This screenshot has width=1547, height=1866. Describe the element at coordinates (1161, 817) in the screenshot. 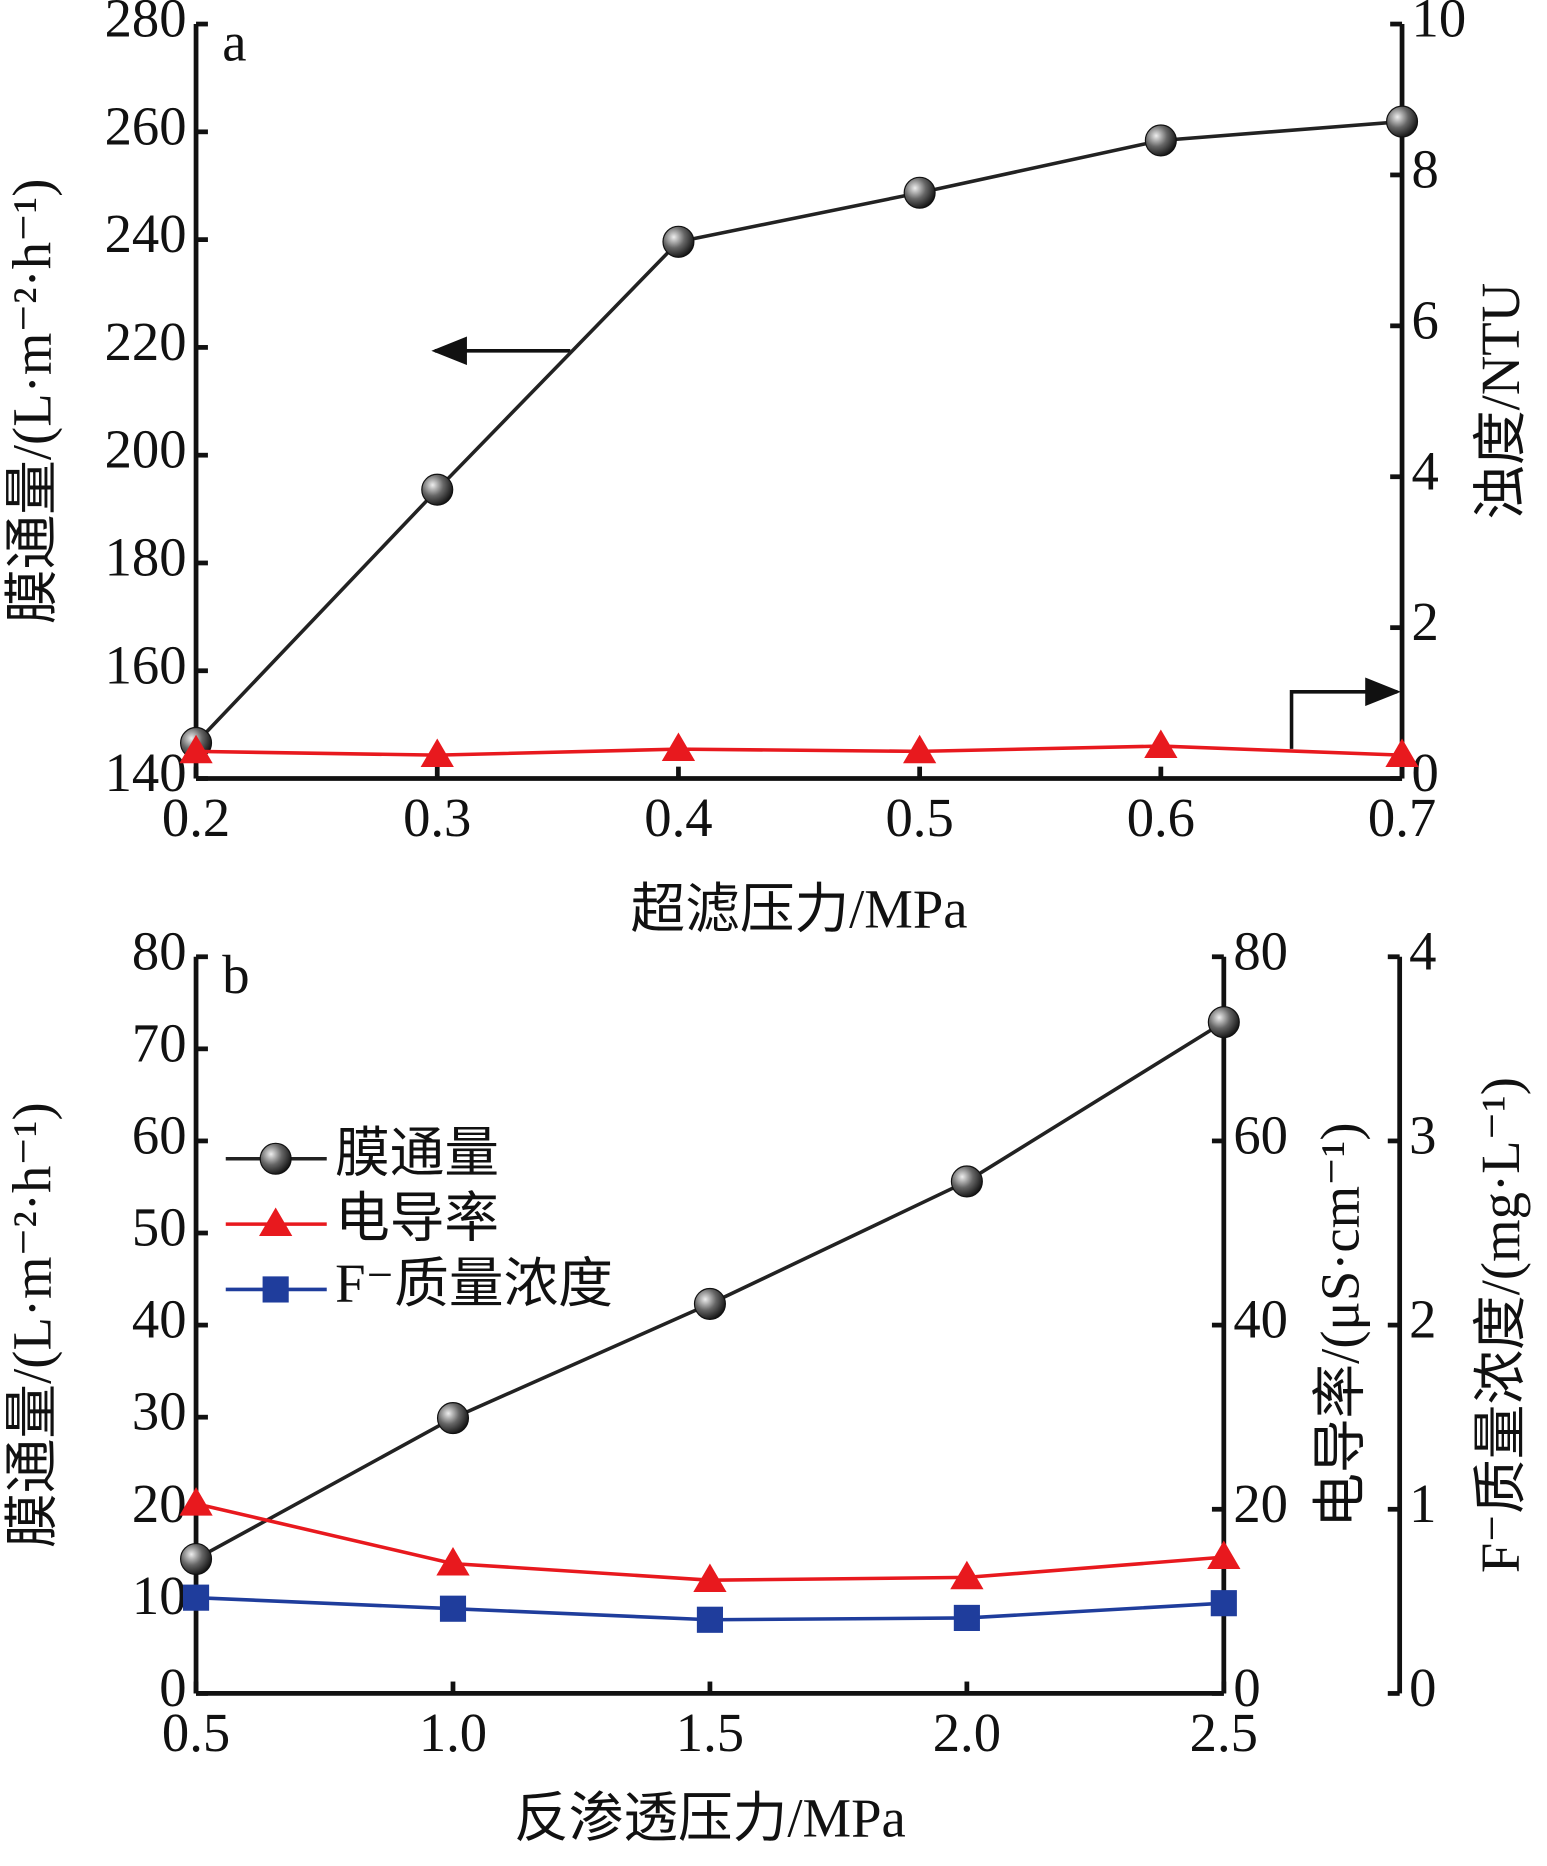

I see `x-tick-label: 0.6` at that location.